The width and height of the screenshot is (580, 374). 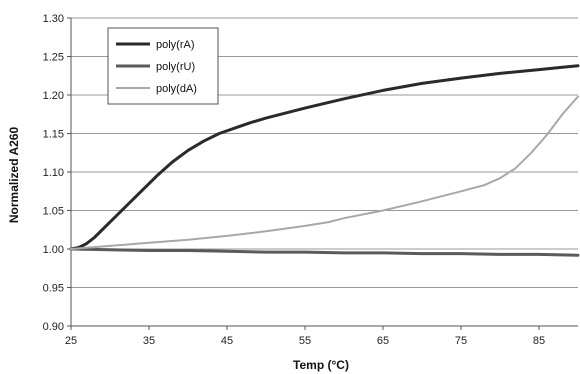 I want to click on y-tick-label: 0.95, so click(x=53, y=289).